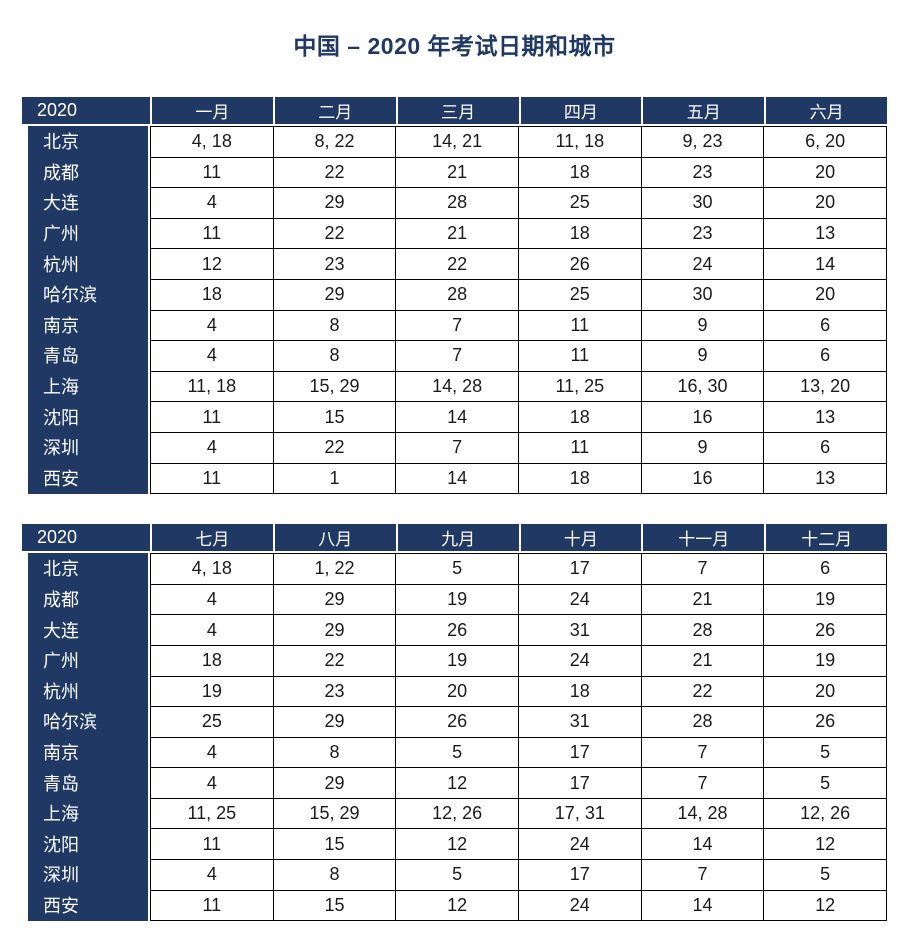 The width and height of the screenshot is (909, 947). Describe the element at coordinates (61, 752) in the screenshot. I see `city-cell: 南京` at that location.